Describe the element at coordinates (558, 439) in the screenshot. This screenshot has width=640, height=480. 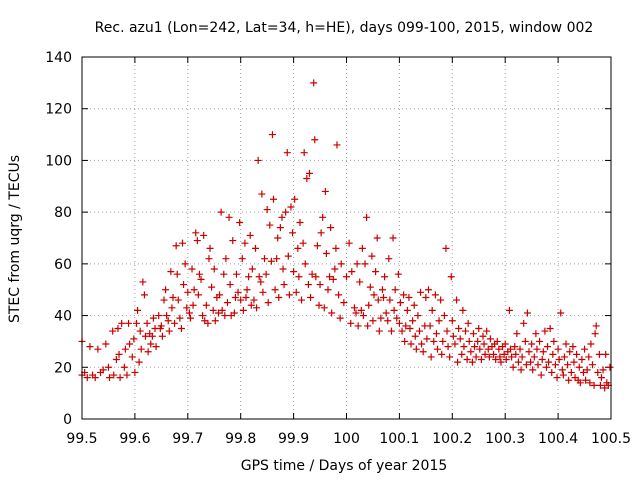
I see `x-tick-label: 100.4` at that location.